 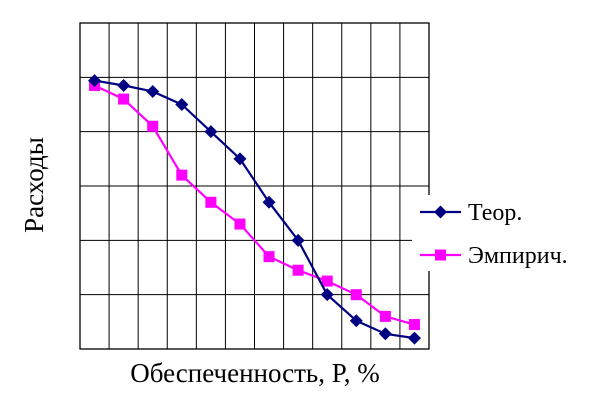 I want to click on legend-square-marker, so click(x=440, y=255).